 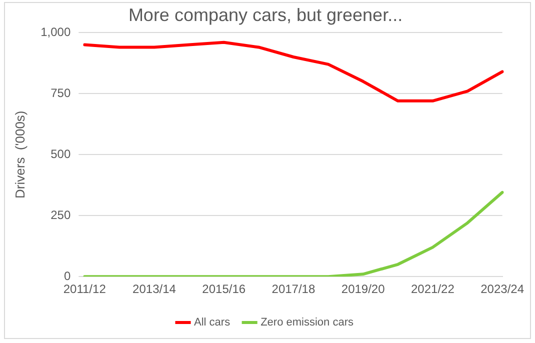 What do you see at coordinates (84, 289) in the screenshot?
I see `x-tick-label: 2011/12` at bounding box center [84, 289].